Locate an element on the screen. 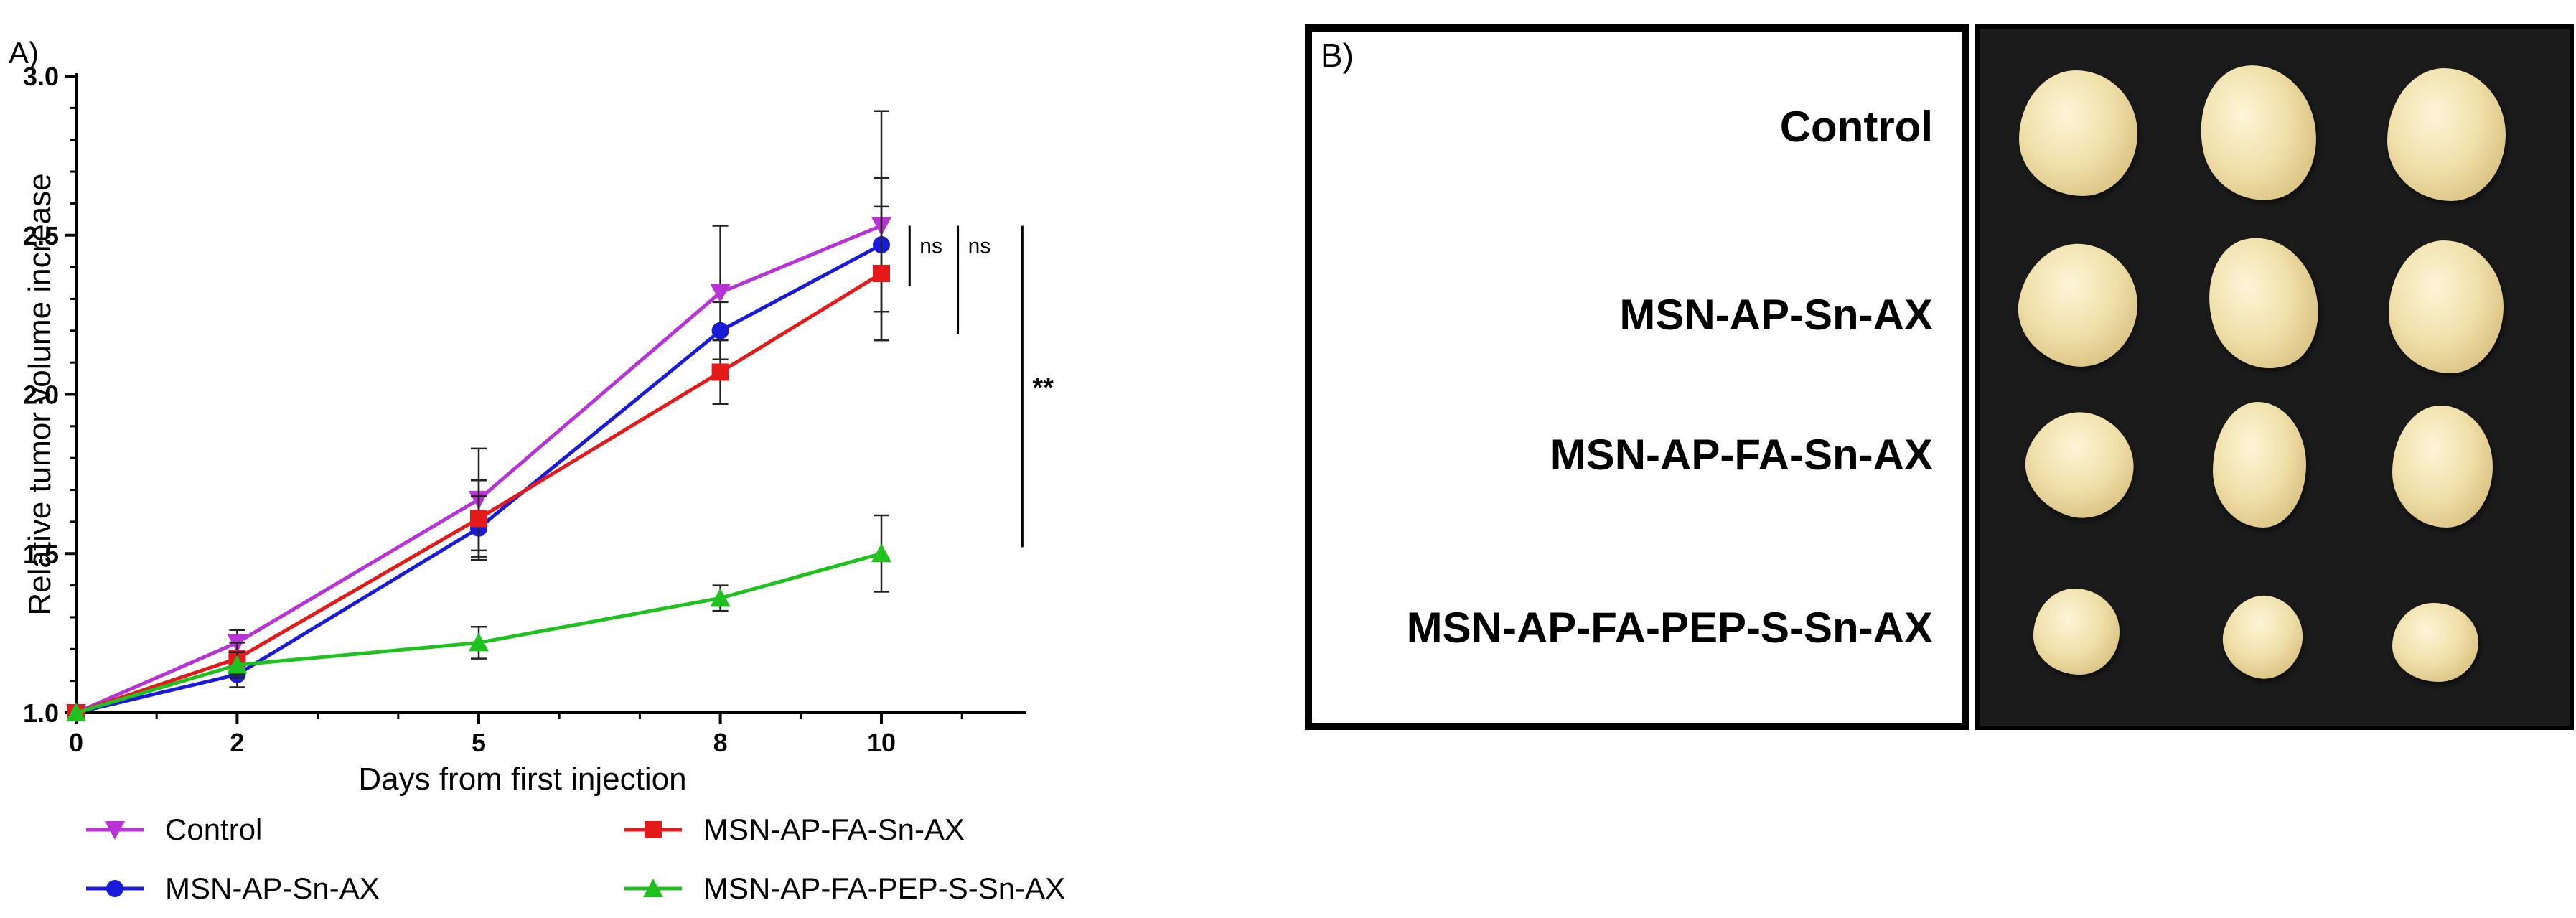 This screenshot has width=2576, height=918. y-tick-label: 1.0 is located at coordinates (41, 713).